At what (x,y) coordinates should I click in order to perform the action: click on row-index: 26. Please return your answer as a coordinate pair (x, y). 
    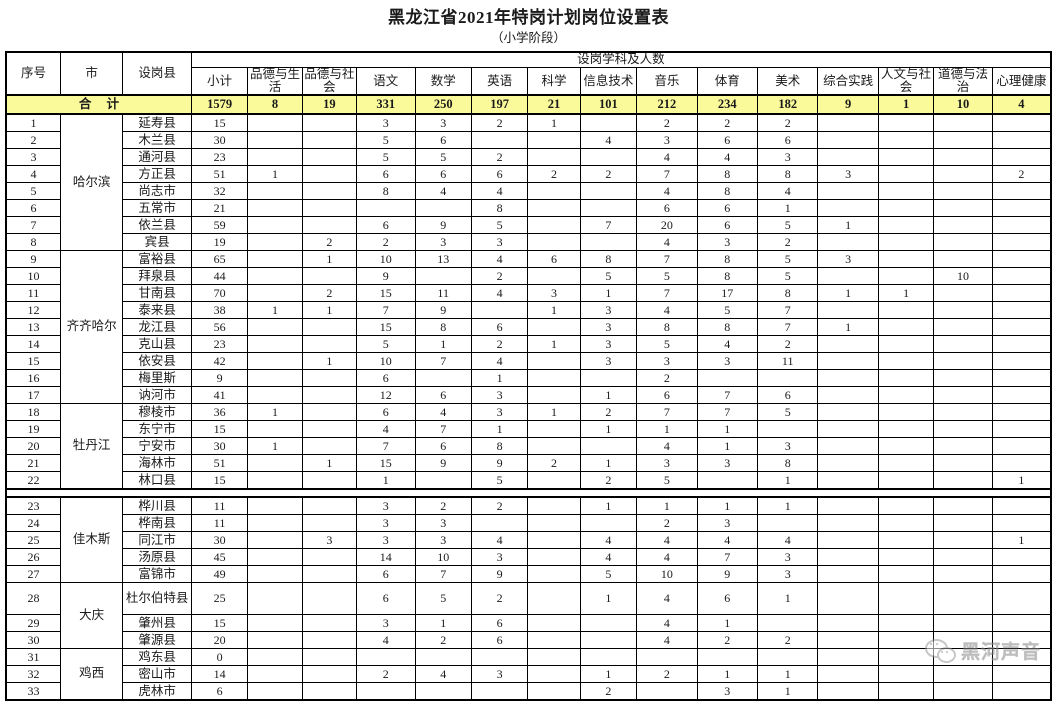
    Looking at the image, I should click on (33, 557).